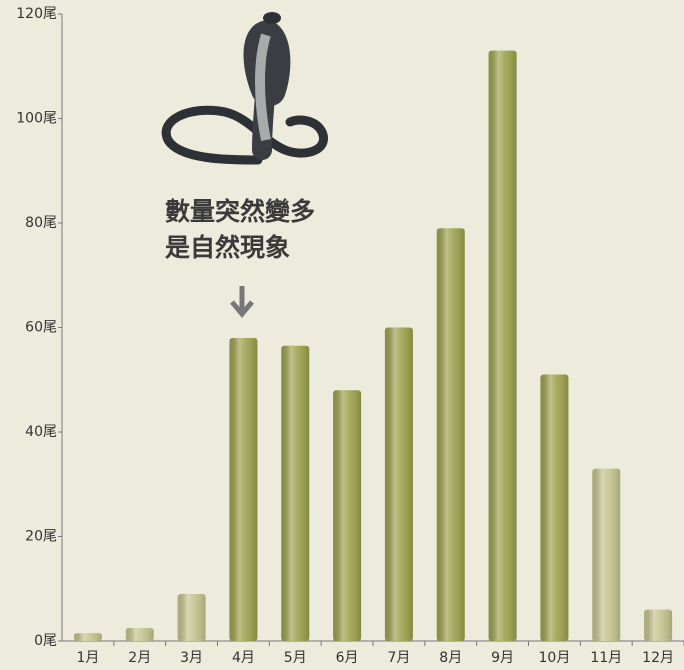 This screenshot has height=670, width=684. What do you see at coordinates (243, 658) in the screenshot?
I see `x-tick-label: 4月` at bounding box center [243, 658].